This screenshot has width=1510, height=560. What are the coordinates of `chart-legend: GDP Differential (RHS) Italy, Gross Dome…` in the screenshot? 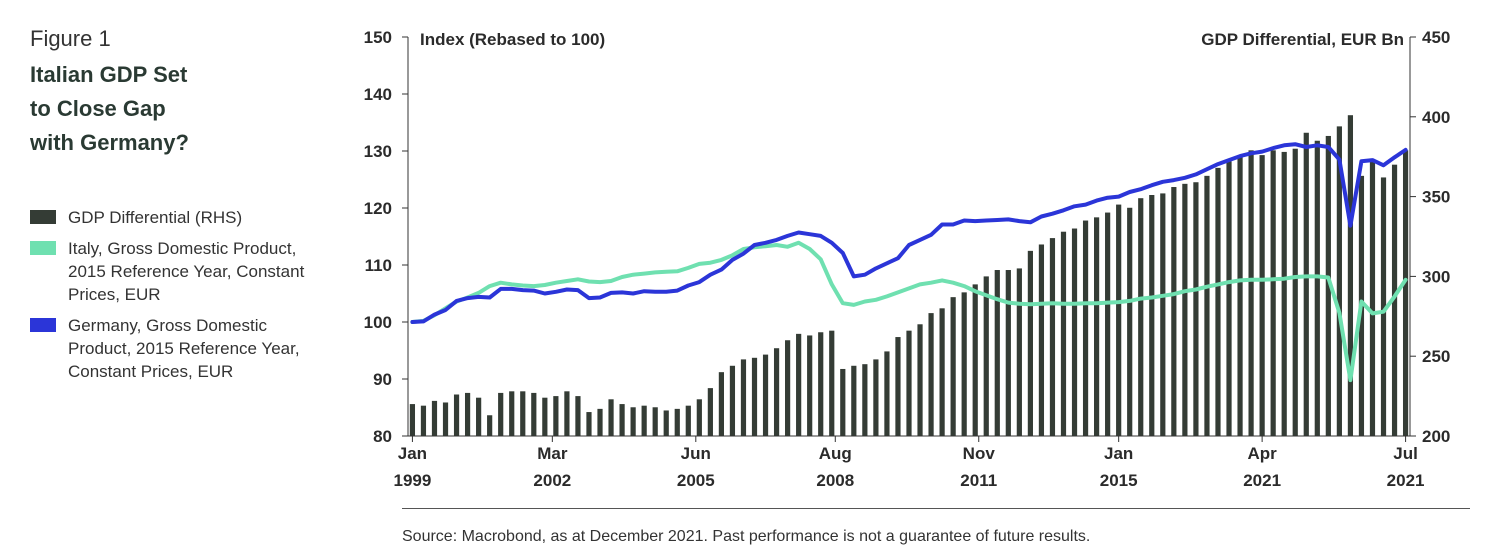 It's located at (175, 298).